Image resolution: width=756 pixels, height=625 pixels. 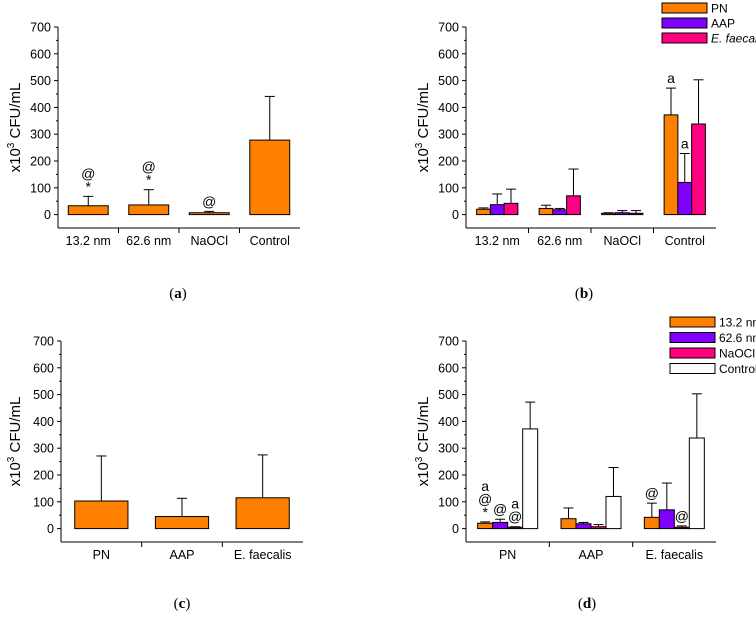 What do you see at coordinates (737, 369) in the screenshot?
I see `legend-label: Control` at bounding box center [737, 369].